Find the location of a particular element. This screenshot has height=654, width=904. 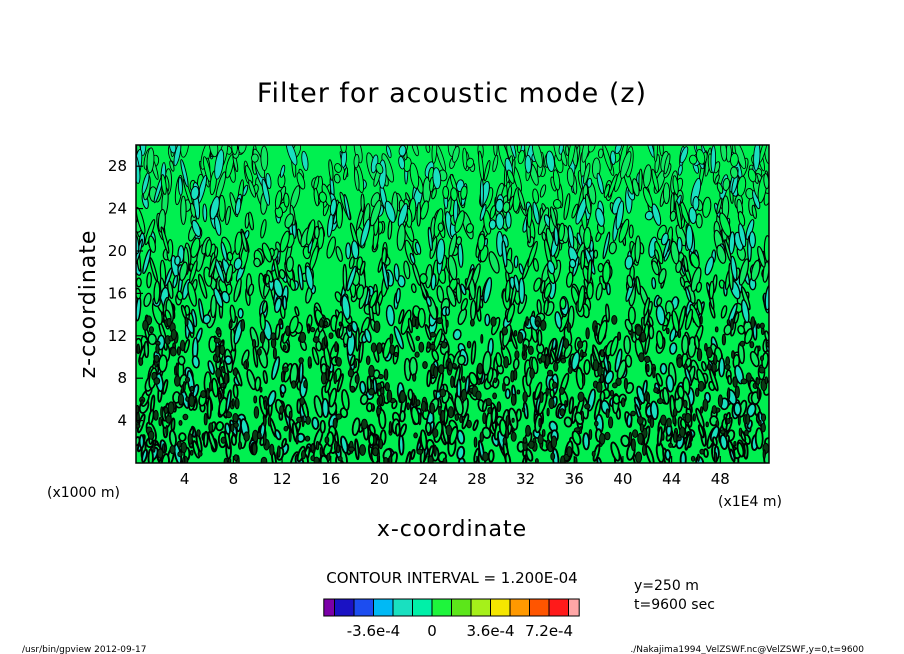

side-info-y: y=250 m is located at coordinates (666, 586).